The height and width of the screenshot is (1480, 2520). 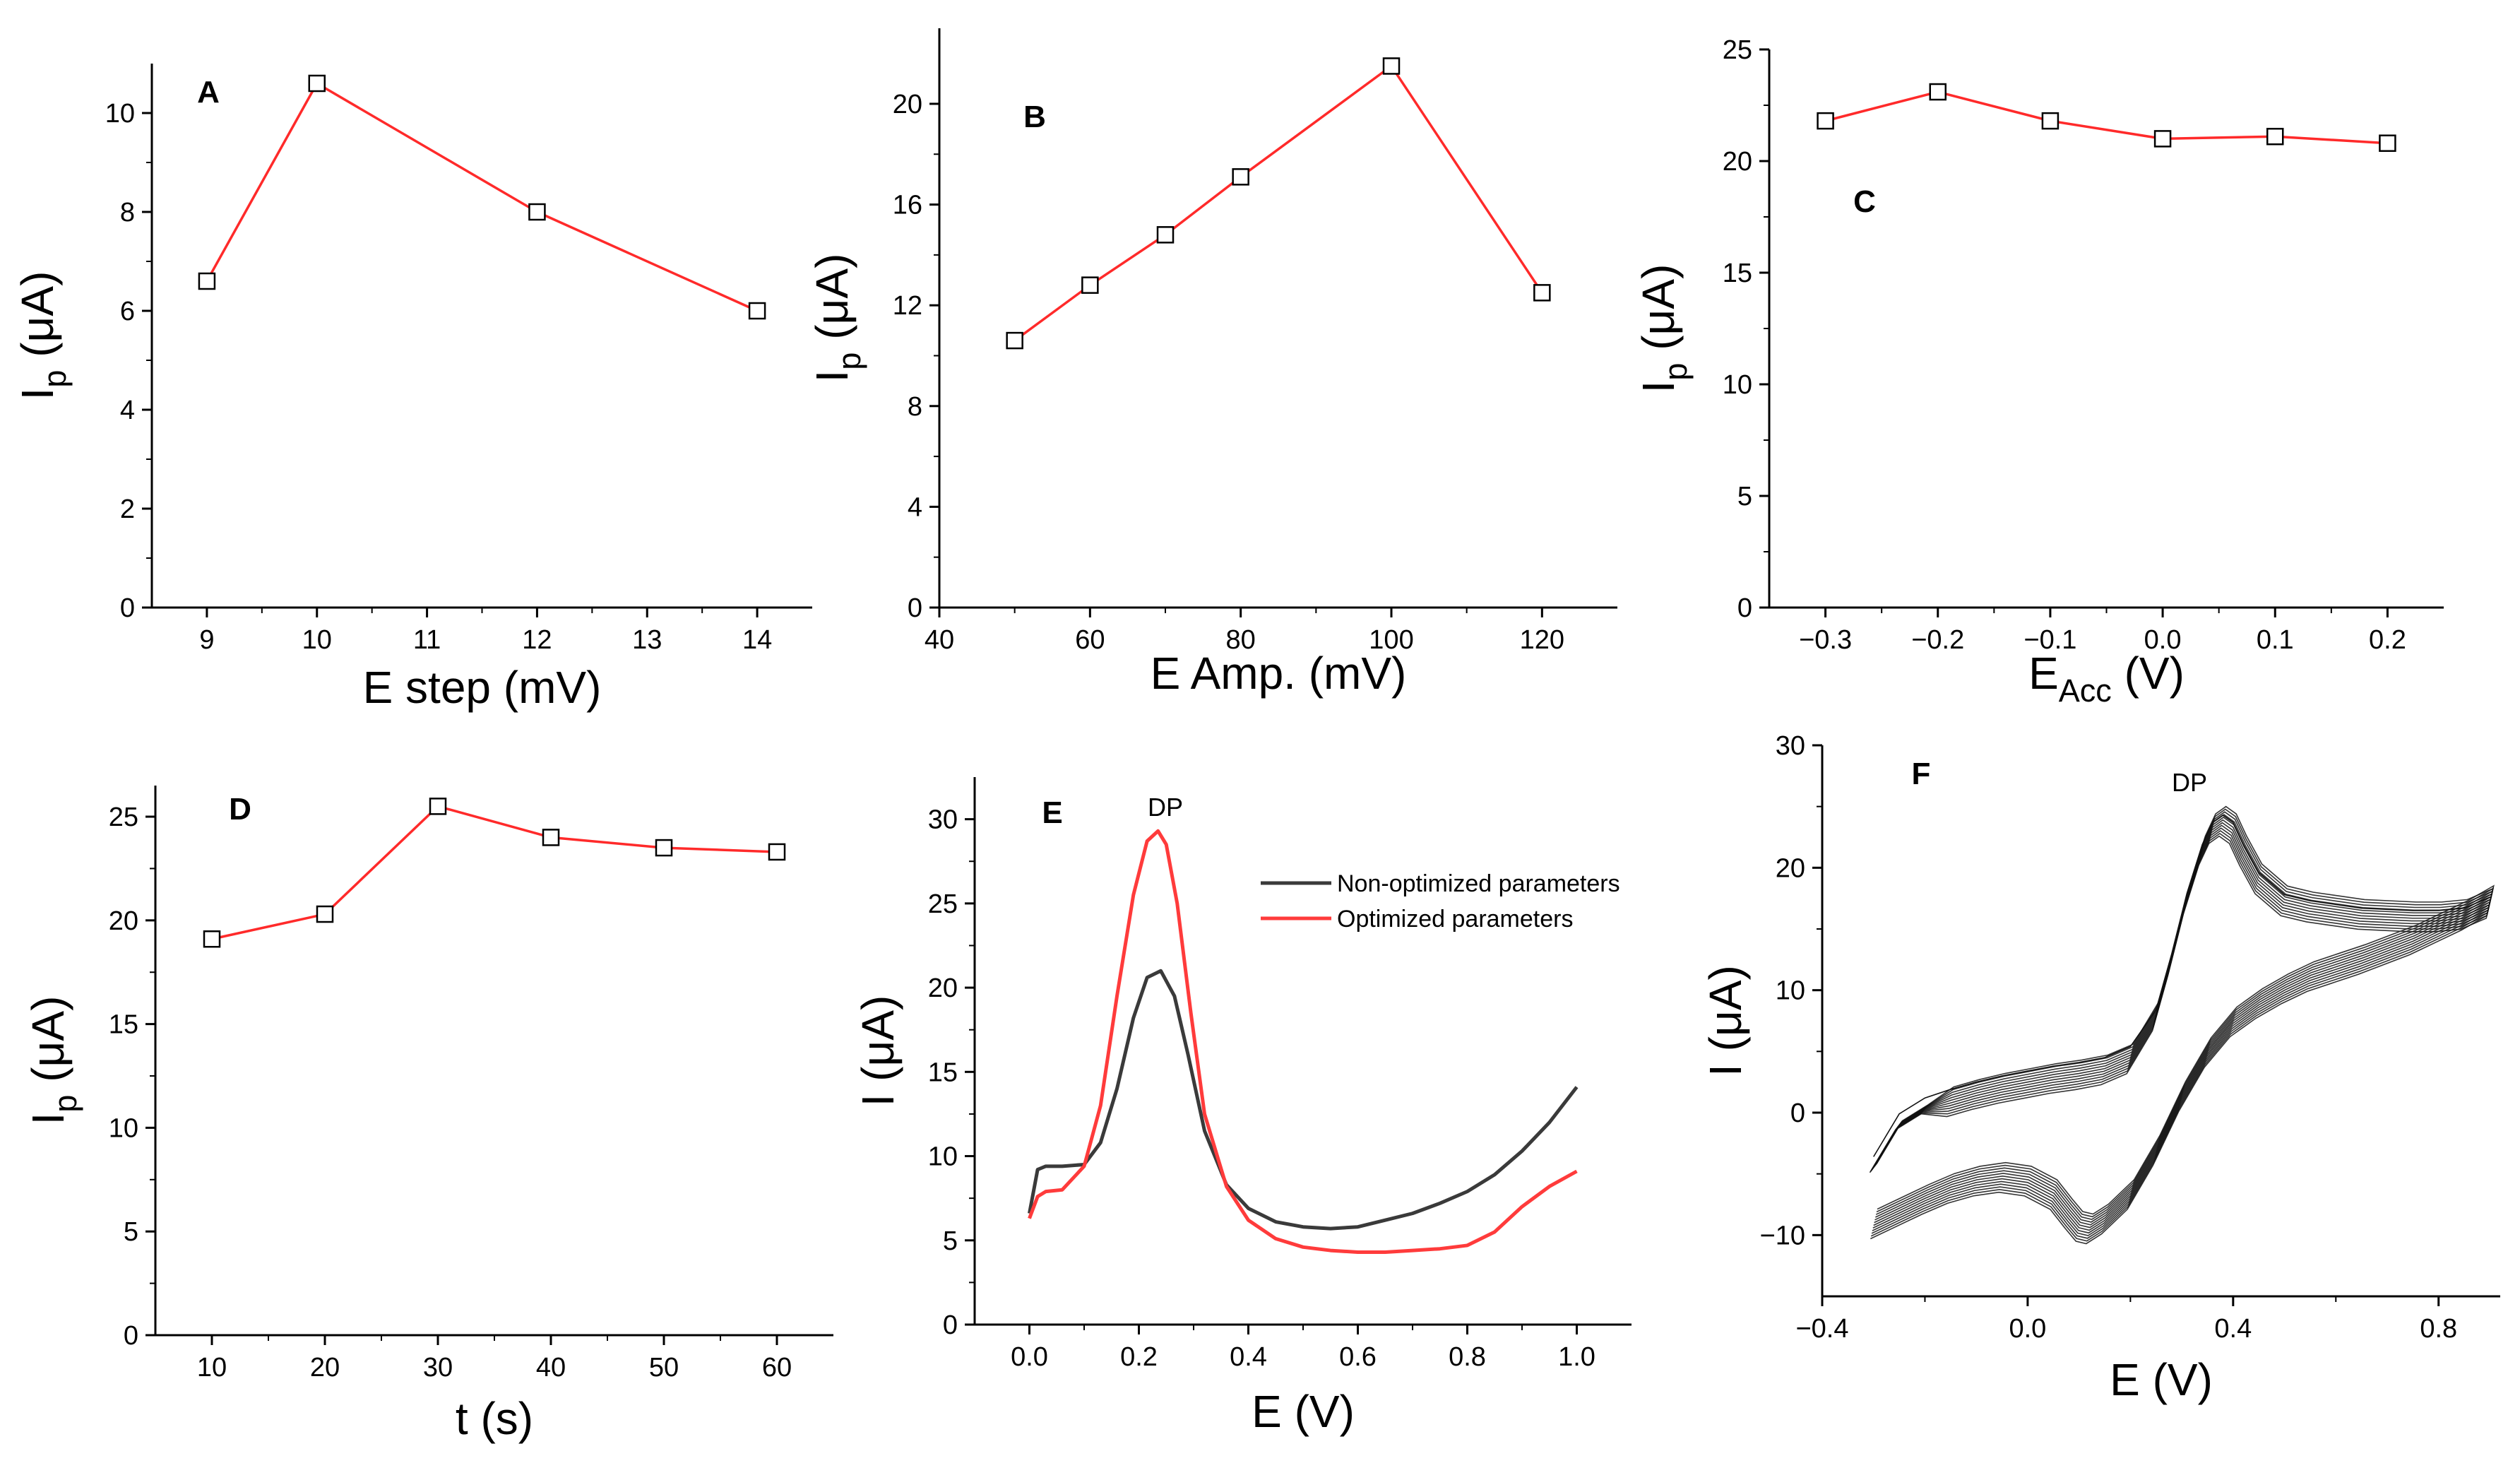 What do you see at coordinates (1241, 640) in the screenshot?
I see `x-tick-label: 80` at bounding box center [1241, 640].